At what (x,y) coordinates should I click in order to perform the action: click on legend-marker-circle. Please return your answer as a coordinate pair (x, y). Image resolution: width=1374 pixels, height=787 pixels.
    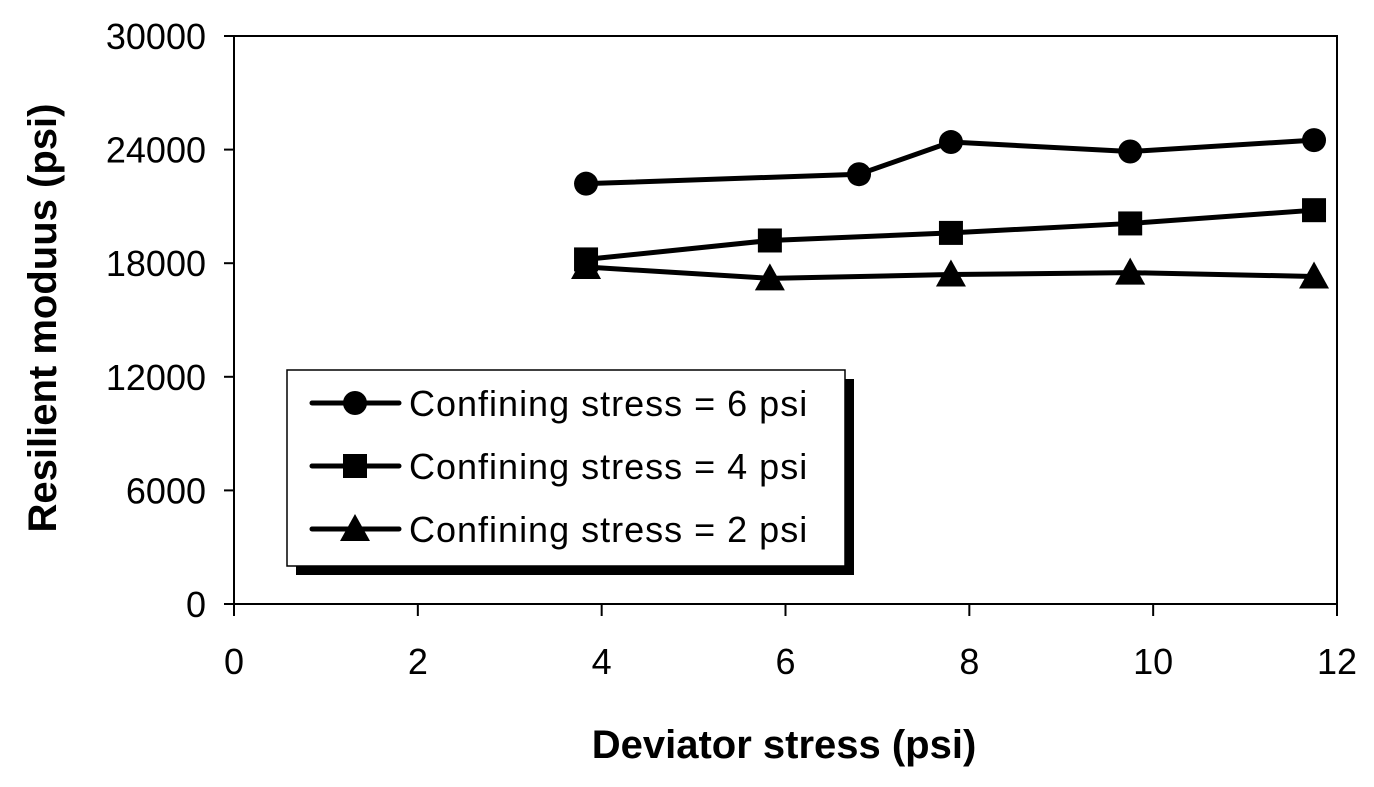
    Looking at the image, I should click on (355, 403).